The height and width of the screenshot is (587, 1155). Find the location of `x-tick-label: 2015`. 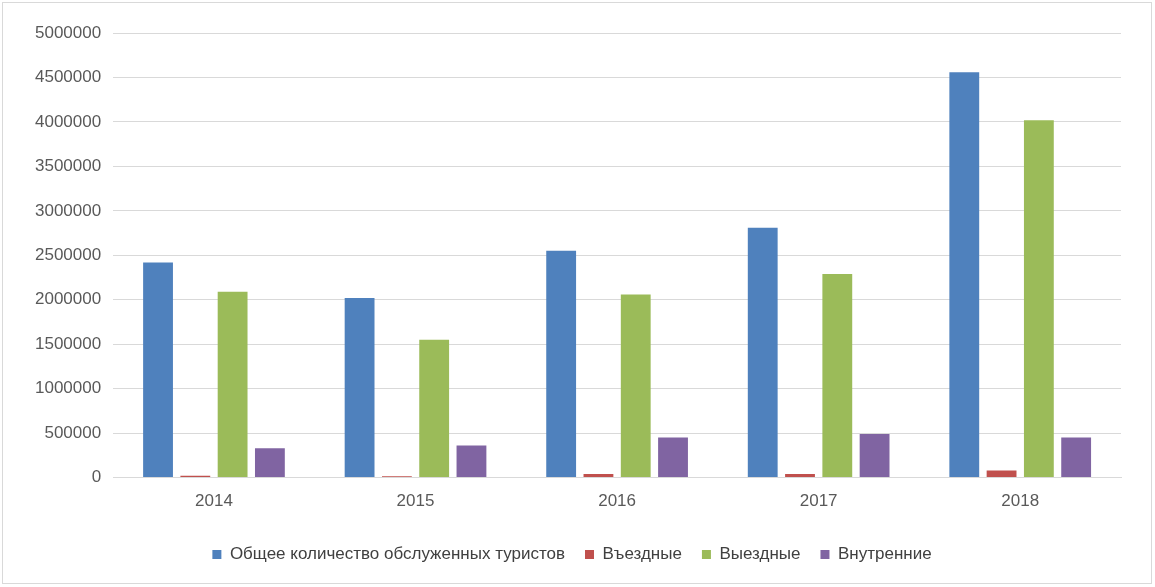

x-tick-label: 2015 is located at coordinates (415, 501).